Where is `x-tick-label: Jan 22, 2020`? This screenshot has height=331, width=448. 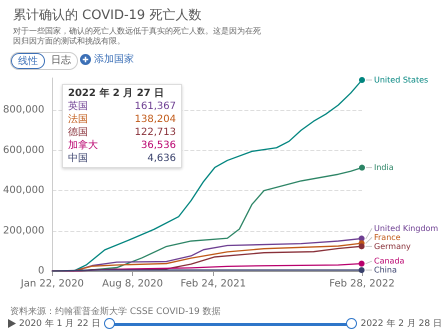 x-tick-label: Jan 22, 2020 is located at coordinates (52, 284).